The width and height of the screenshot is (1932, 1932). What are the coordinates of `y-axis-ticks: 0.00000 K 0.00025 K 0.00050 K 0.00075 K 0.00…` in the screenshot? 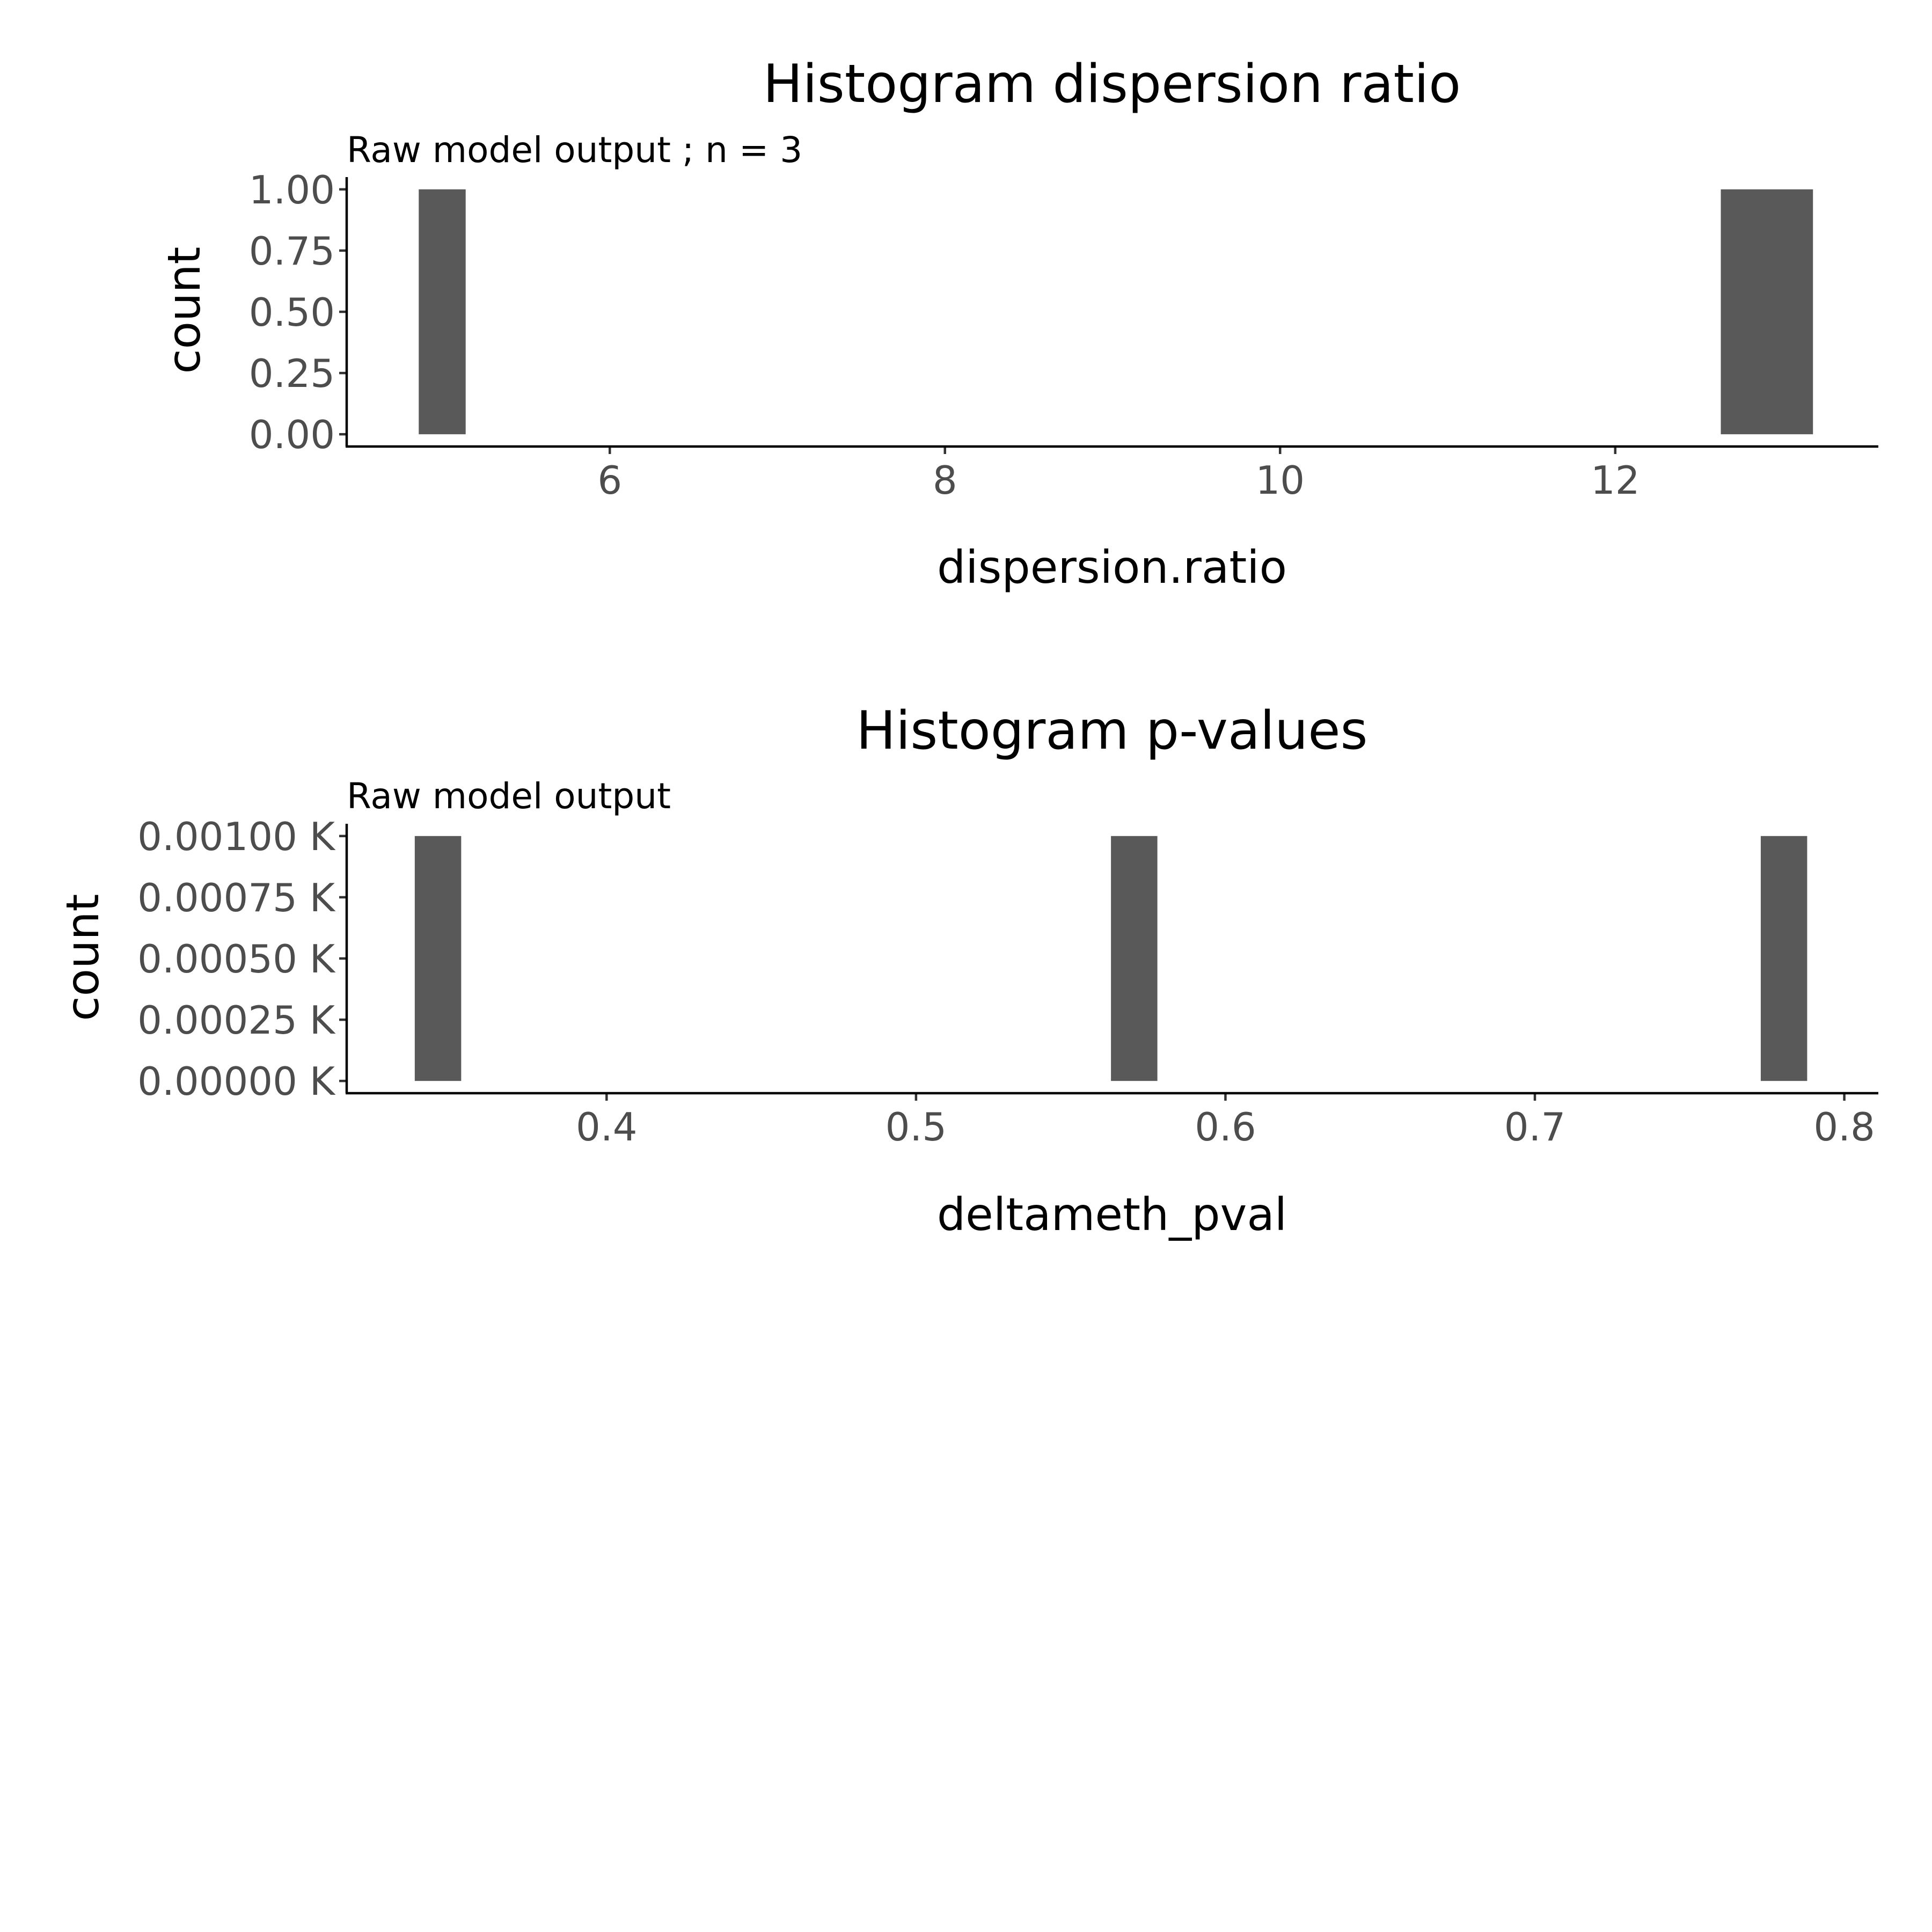 It's located at (242, 959).